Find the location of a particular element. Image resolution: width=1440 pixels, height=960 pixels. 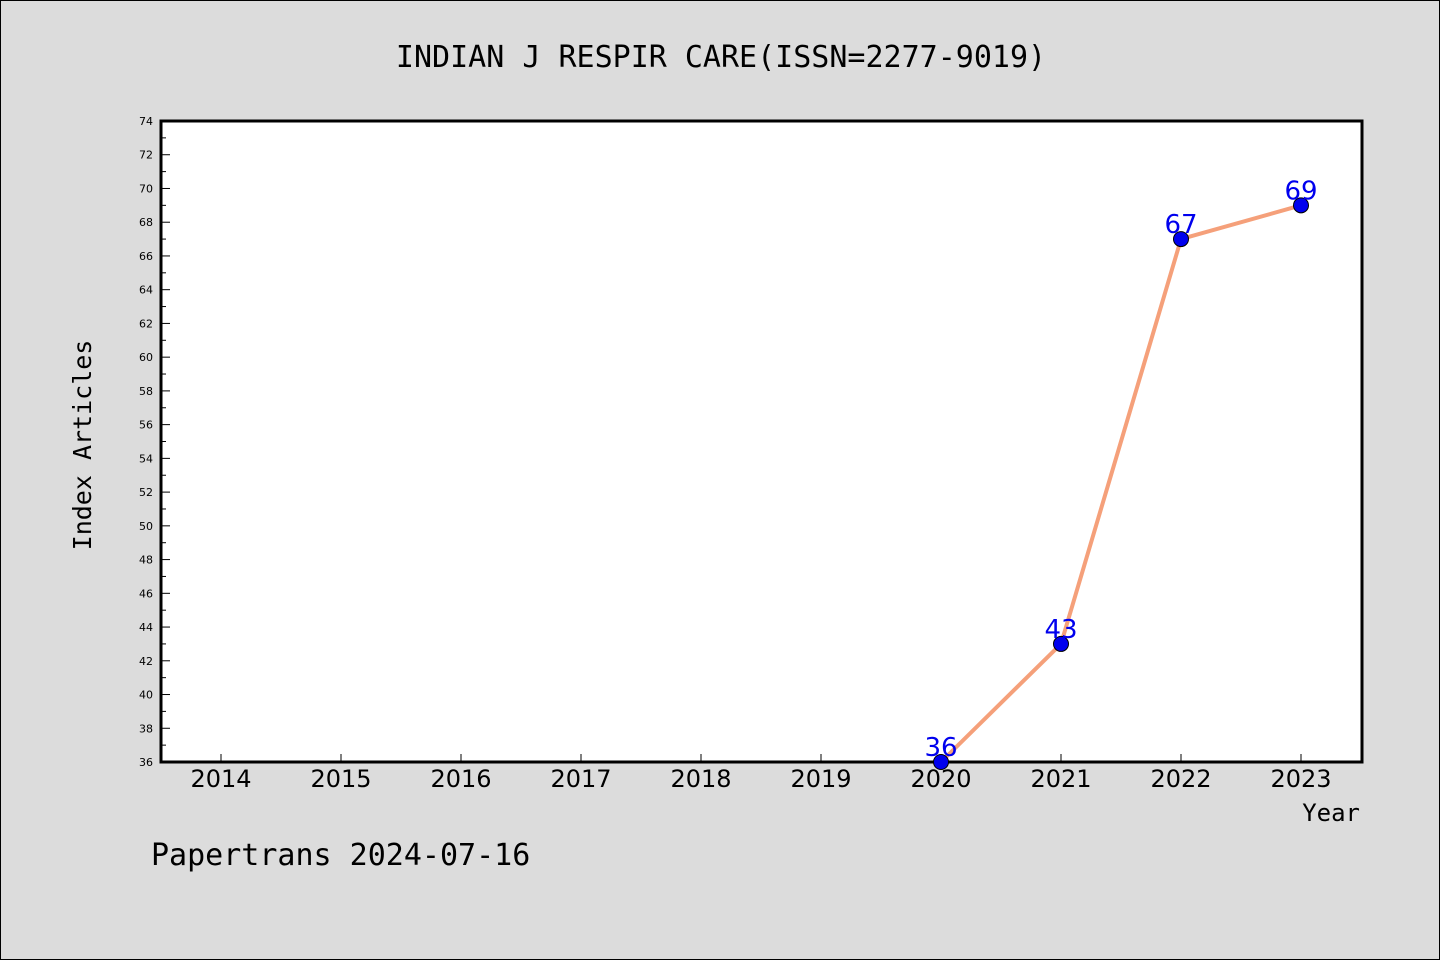

y-tick-label: 44 is located at coordinates (146, 627).